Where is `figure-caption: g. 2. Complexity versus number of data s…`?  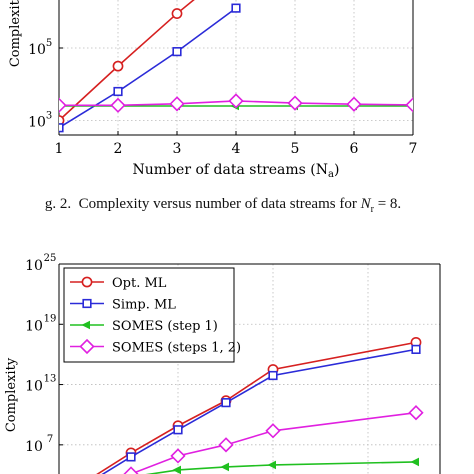 figure-caption: g. 2. Complexity versus number of data s… is located at coordinates (237, 205).